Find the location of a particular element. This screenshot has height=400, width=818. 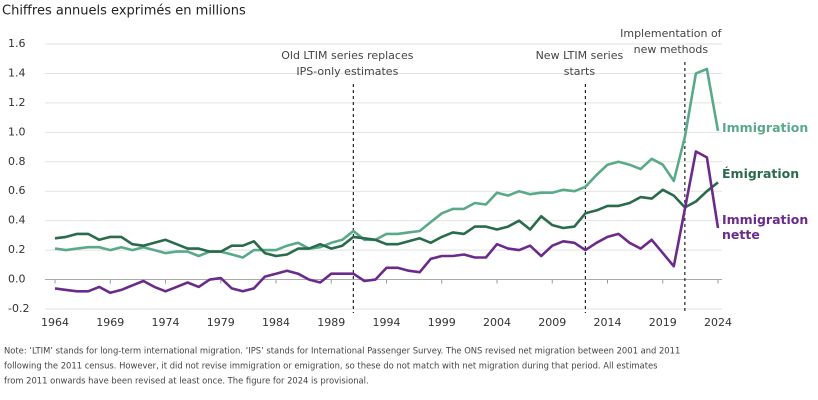

x-tick-label: 1964 is located at coordinates (55, 322).